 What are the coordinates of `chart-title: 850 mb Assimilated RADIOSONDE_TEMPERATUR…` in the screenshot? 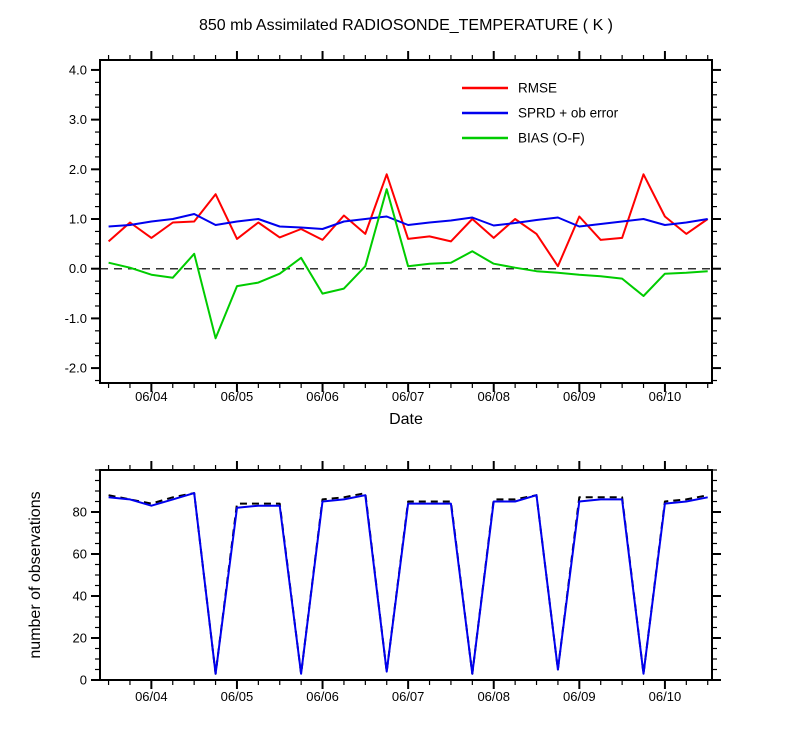 It's located at (406, 25).